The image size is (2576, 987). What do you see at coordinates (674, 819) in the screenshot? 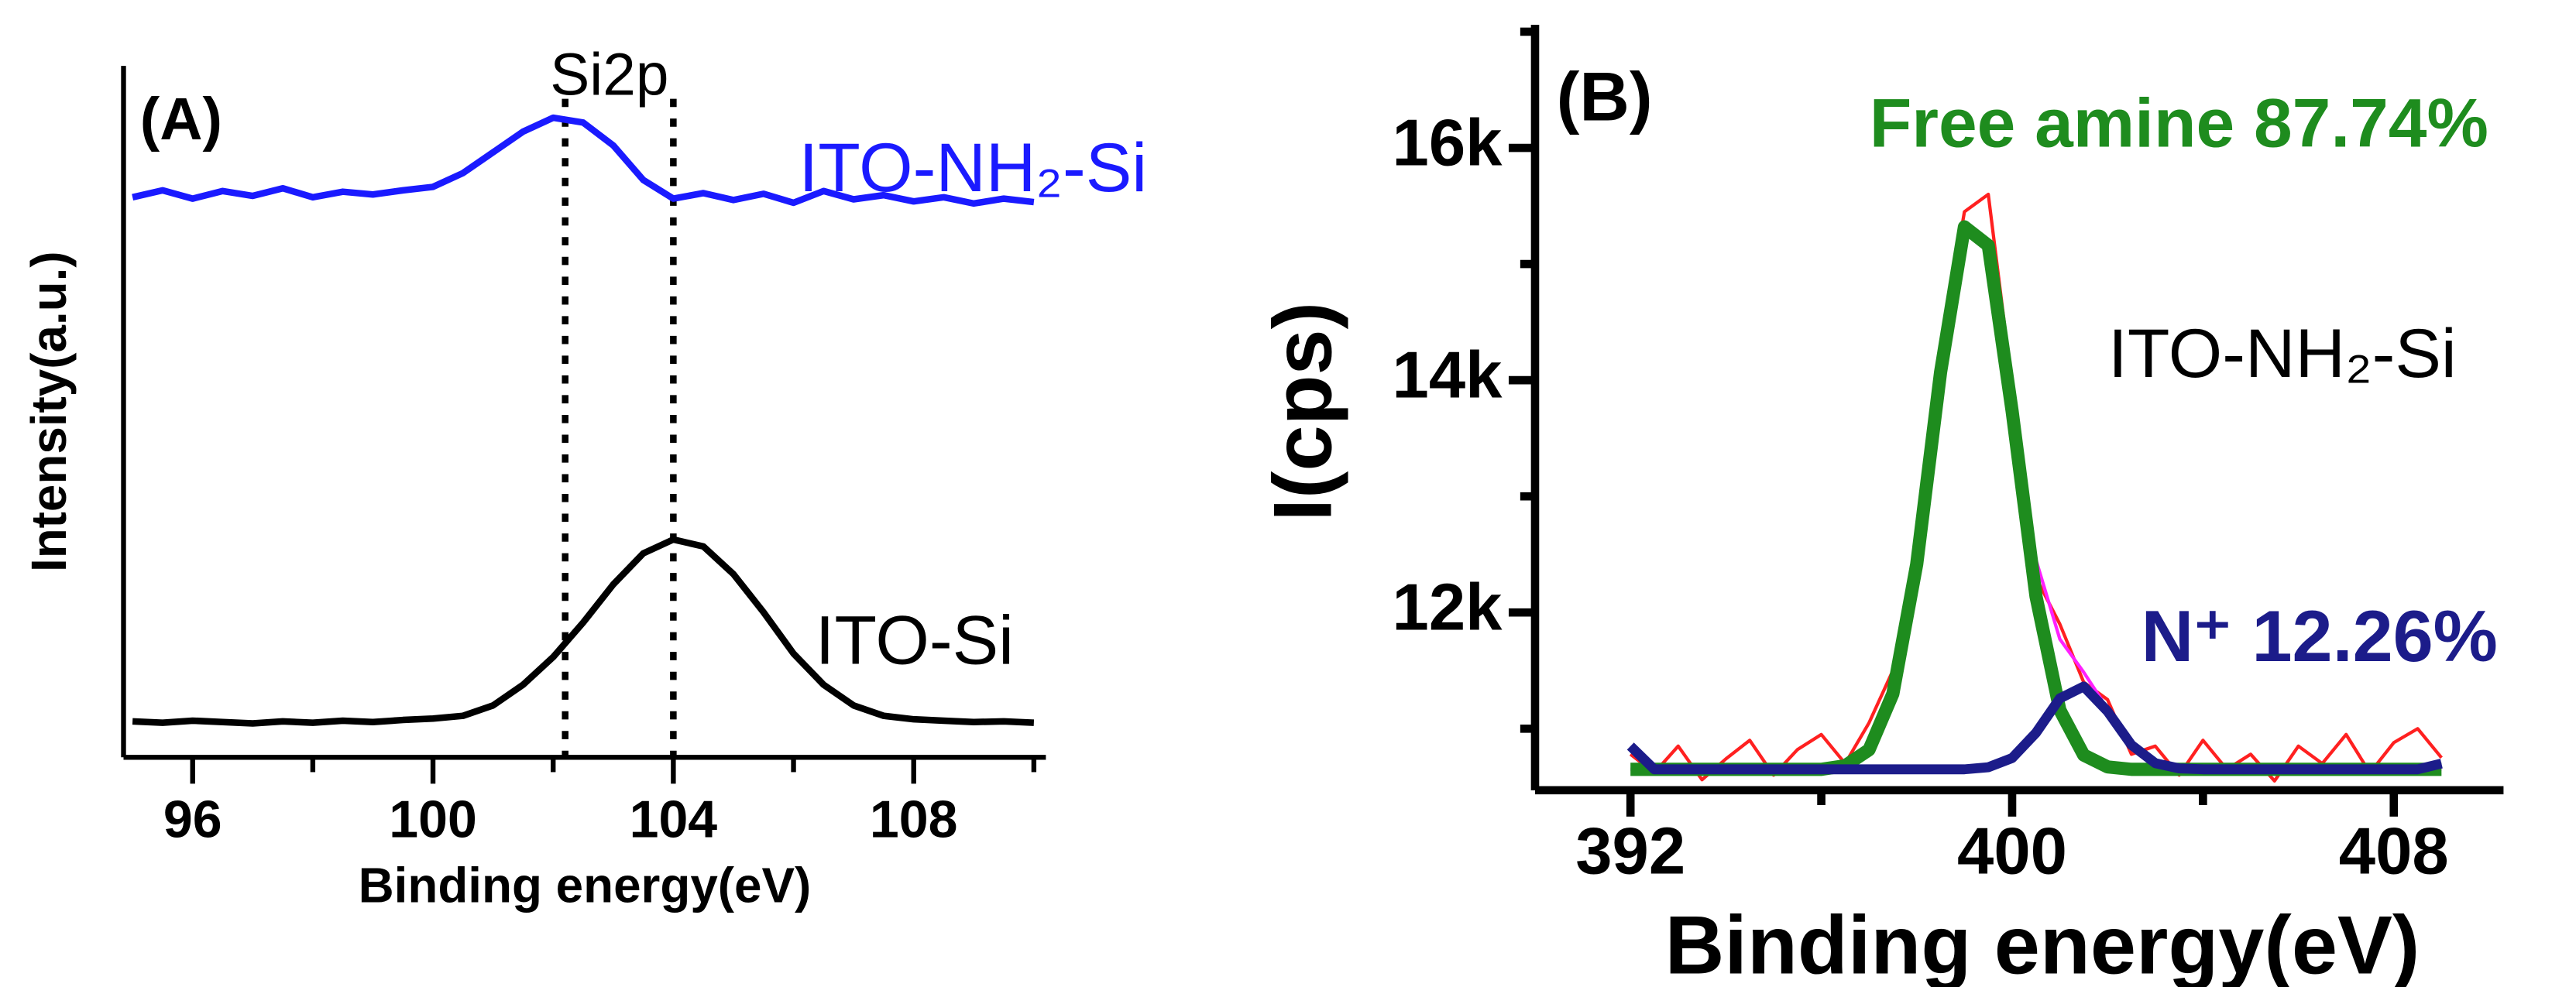
I see `x-tick-label: 104` at bounding box center [674, 819].